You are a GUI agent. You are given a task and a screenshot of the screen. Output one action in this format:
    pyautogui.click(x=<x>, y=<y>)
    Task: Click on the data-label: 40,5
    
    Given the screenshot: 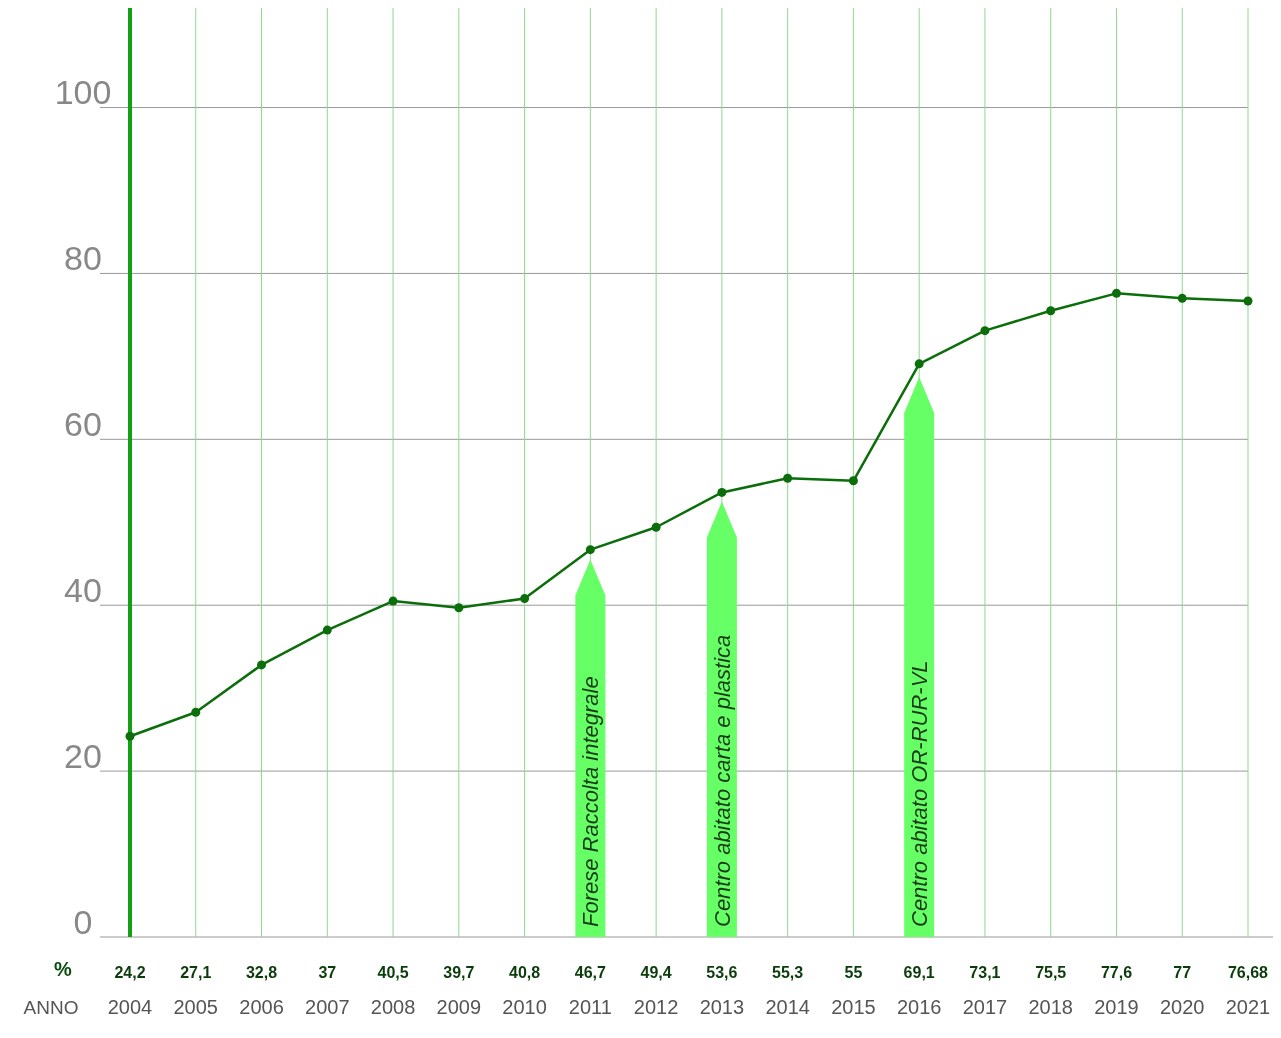 What is the action you would take?
    pyautogui.click(x=393, y=972)
    